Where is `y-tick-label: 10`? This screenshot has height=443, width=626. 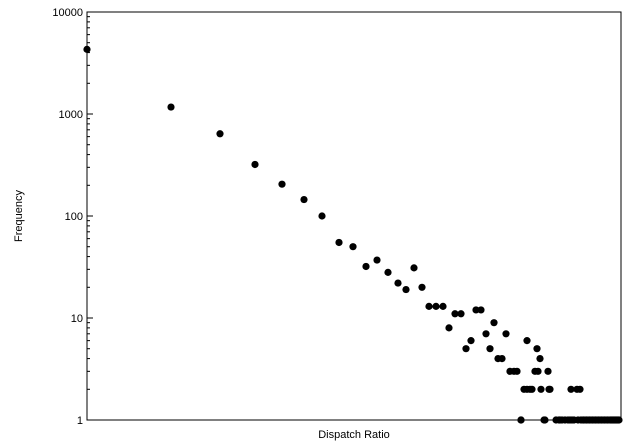 y-tick-label: 10 is located at coordinates (77, 319).